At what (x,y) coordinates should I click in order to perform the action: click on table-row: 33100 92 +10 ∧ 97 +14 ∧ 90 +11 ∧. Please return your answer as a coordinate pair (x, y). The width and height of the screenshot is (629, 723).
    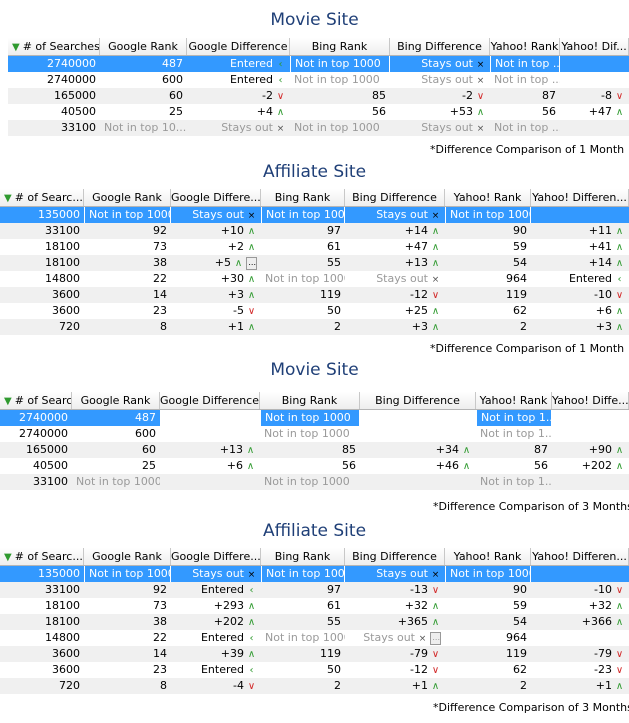
    Looking at the image, I should click on (314, 231).